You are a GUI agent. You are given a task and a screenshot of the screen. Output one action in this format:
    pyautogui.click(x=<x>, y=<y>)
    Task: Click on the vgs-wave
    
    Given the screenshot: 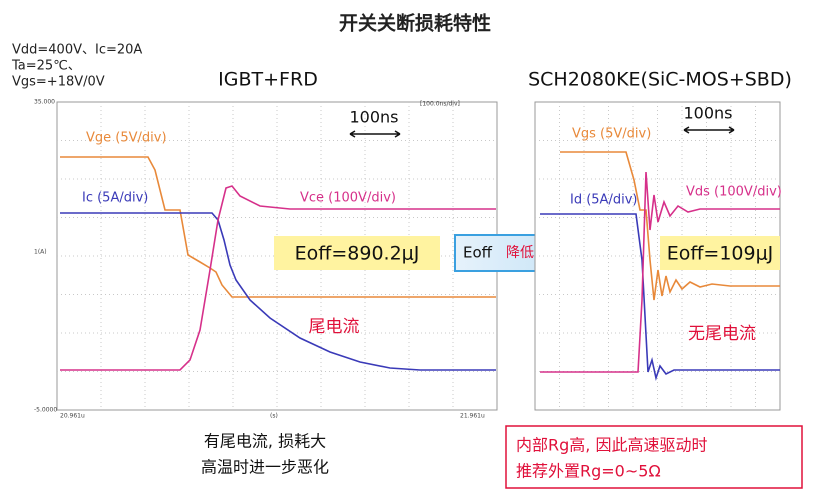 What is the action you would take?
    pyautogui.click(x=670, y=226)
    